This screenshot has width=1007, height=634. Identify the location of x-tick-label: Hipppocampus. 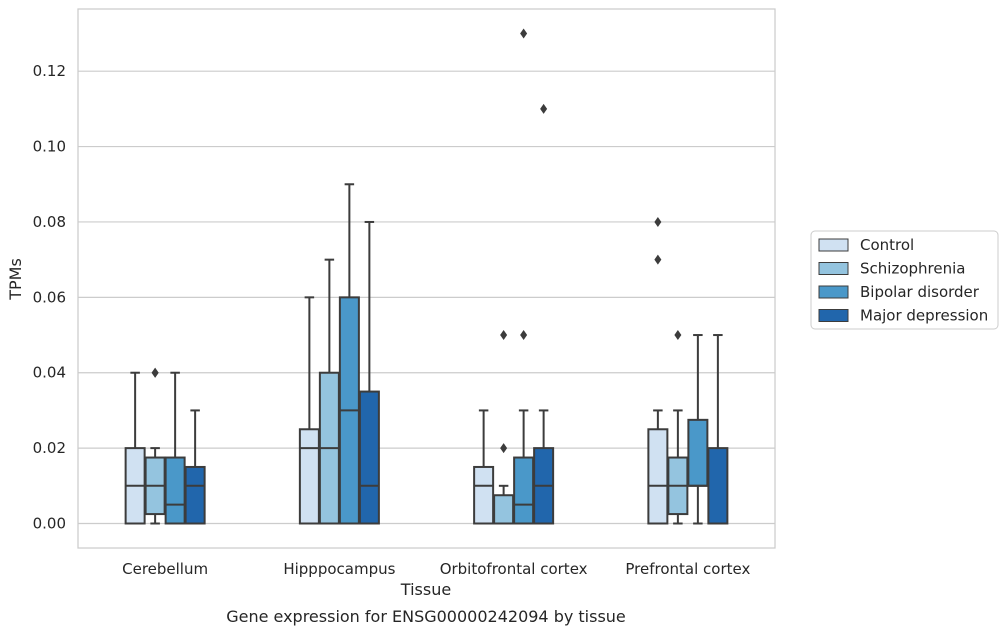
(339, 569).